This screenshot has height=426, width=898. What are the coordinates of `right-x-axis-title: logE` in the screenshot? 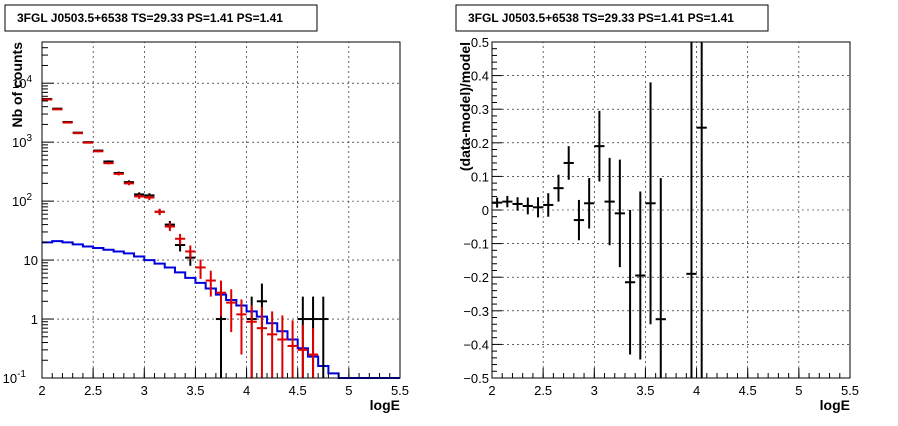 It's located at (835, 405).